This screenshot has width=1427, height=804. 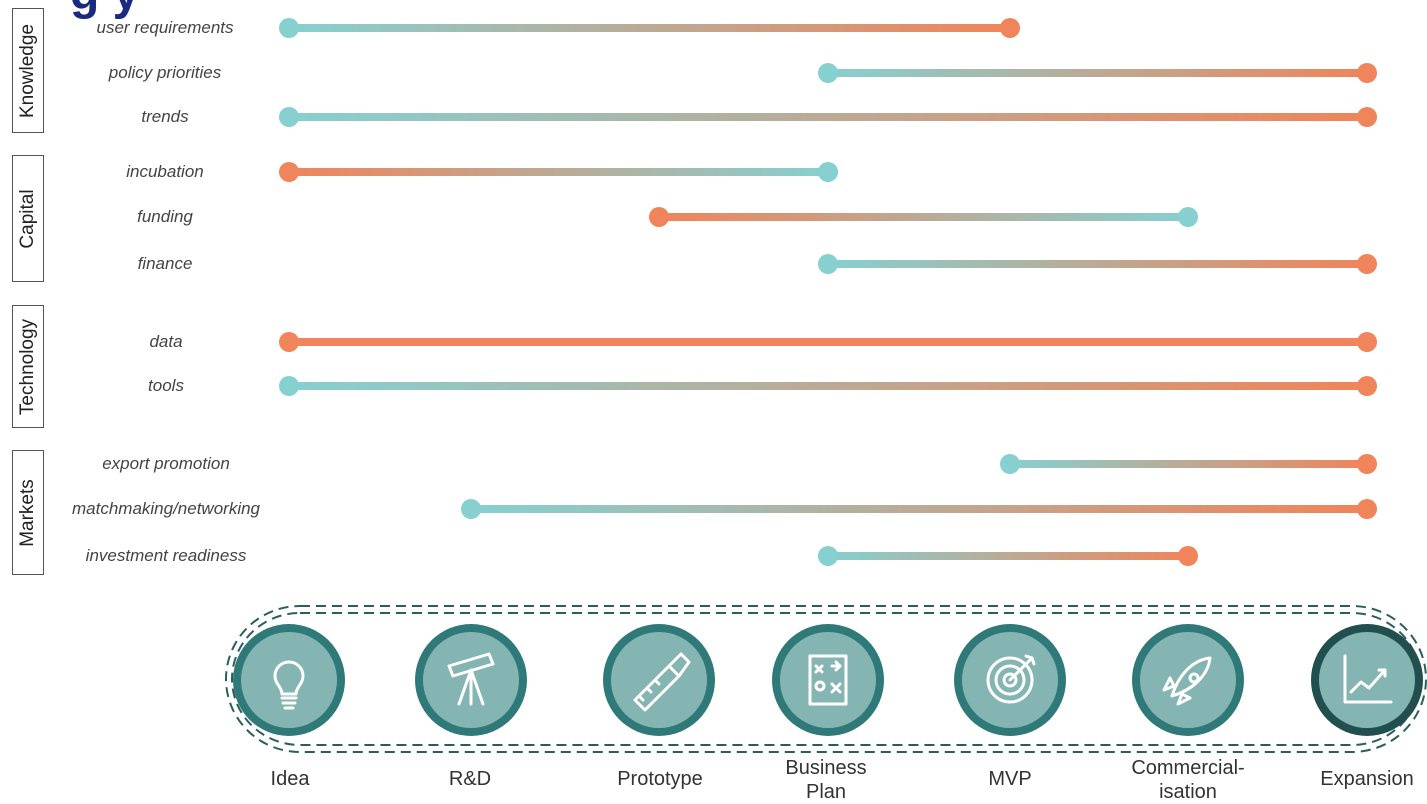 What do you see at coordinates (165, 72) in the screenshot?
I see `row-label: policy priorities` at bounding box center [165, 72].